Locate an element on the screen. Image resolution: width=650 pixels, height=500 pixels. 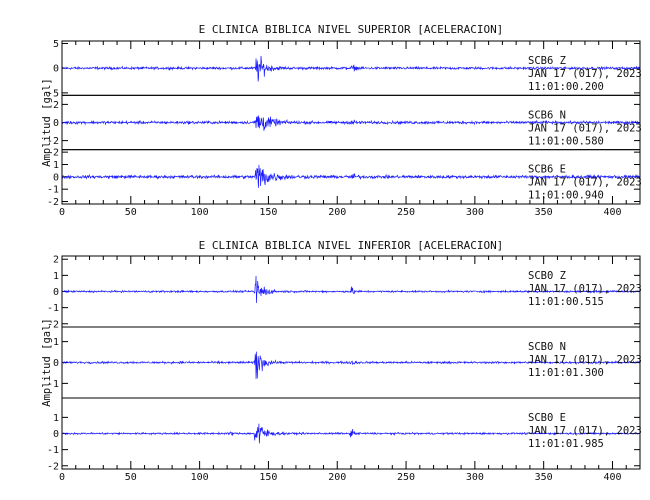
time-label: 11:01:00.940 is located at coordinates (566, 196).